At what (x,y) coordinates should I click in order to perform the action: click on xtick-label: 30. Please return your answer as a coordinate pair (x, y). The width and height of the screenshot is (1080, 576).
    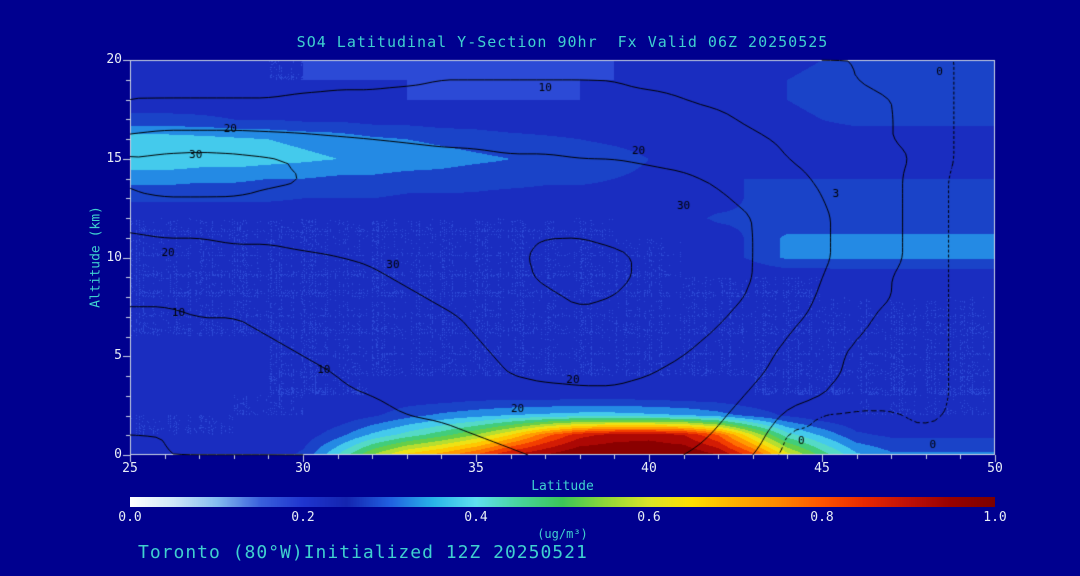
    Looking at the image, I should click on (303, 468).